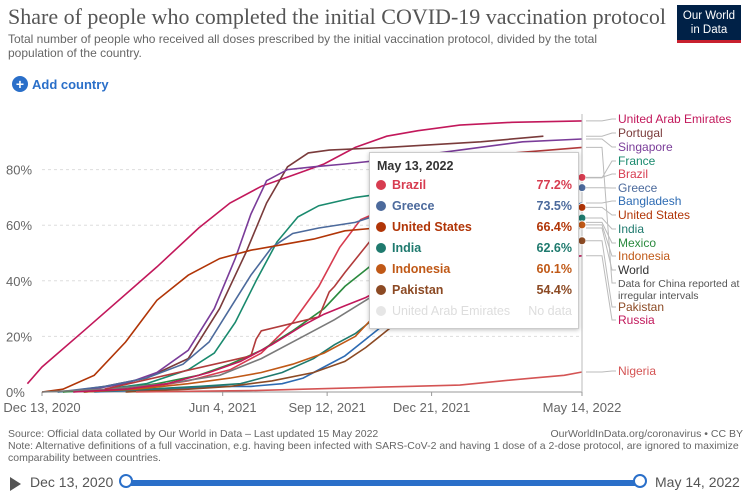  Describe the element at coordinates (407, 248) in the screenshot. I see `tooltip-country: India` at that location.